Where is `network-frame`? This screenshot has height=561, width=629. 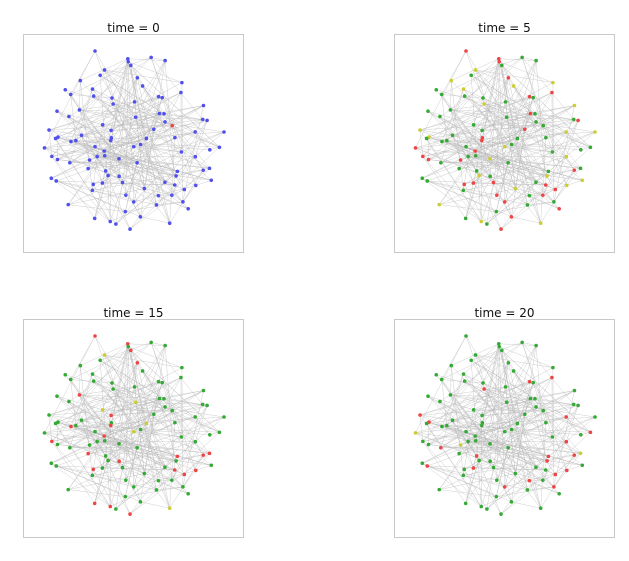
network-frame is located at coordinates (504, 428).